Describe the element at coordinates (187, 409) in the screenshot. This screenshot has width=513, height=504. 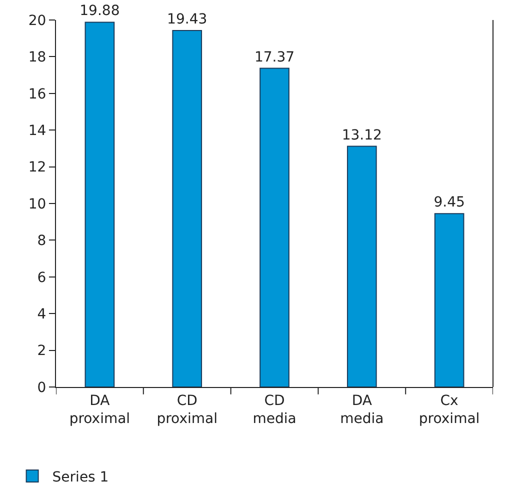
I see `x-tick-label: CD proximal` at that location.